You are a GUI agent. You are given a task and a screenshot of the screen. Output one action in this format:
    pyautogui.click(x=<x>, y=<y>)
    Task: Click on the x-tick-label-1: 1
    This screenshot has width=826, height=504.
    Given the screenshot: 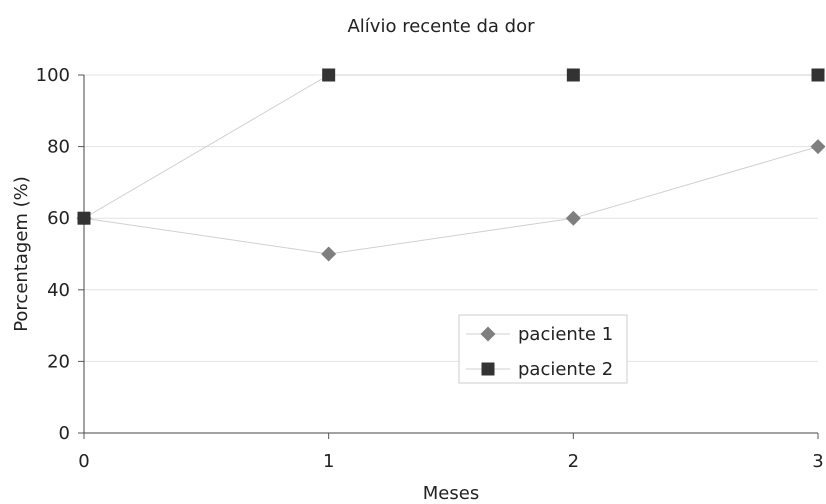 What is the action you would take?
    pyautogui.click(x=328, y=461)
    